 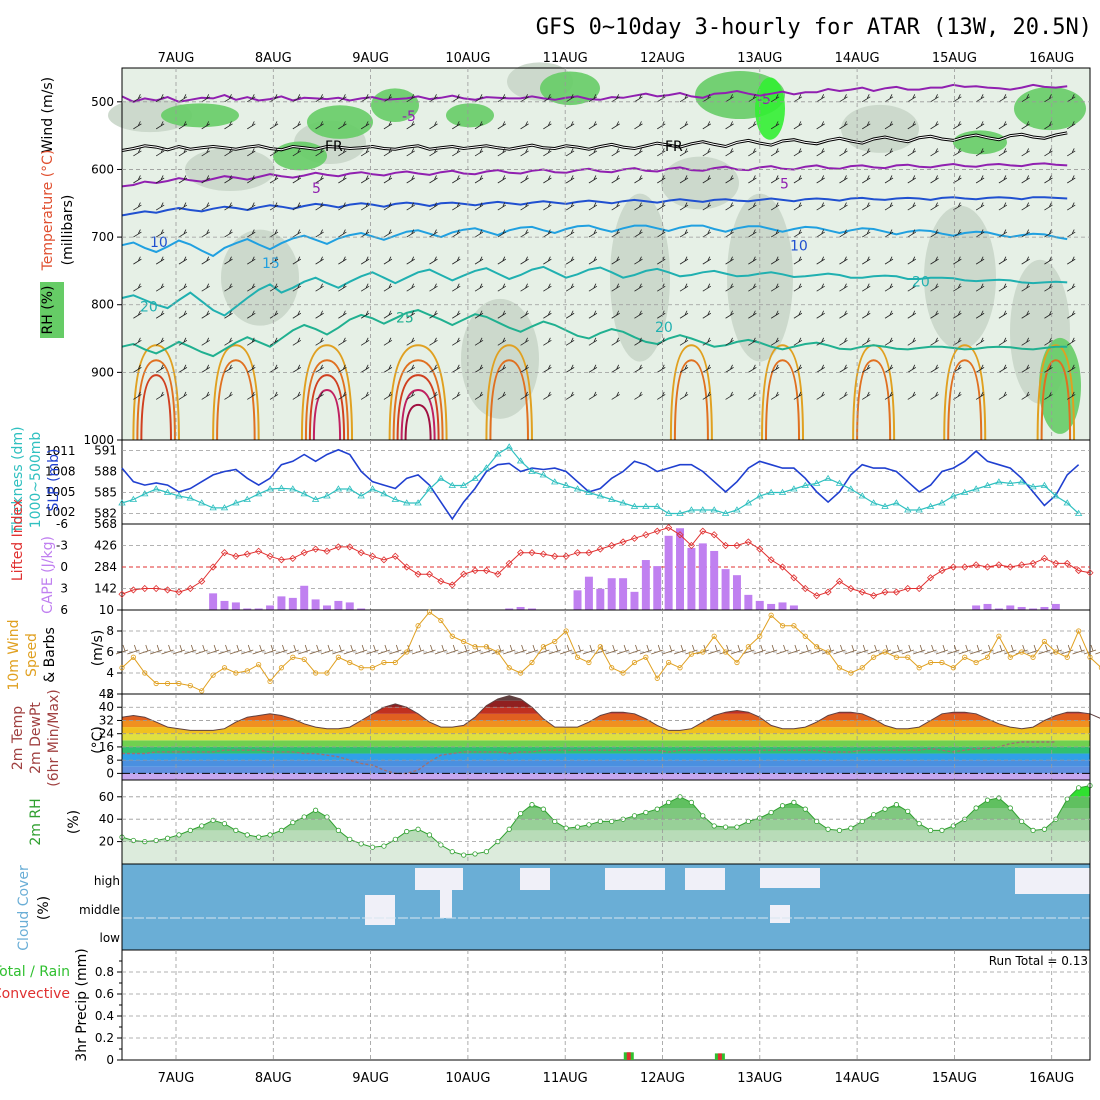 What do you see at coordinates (273, 58) in the screenshot?
I see `date-label-top: 8AUG` at bounding box center [273, 58].